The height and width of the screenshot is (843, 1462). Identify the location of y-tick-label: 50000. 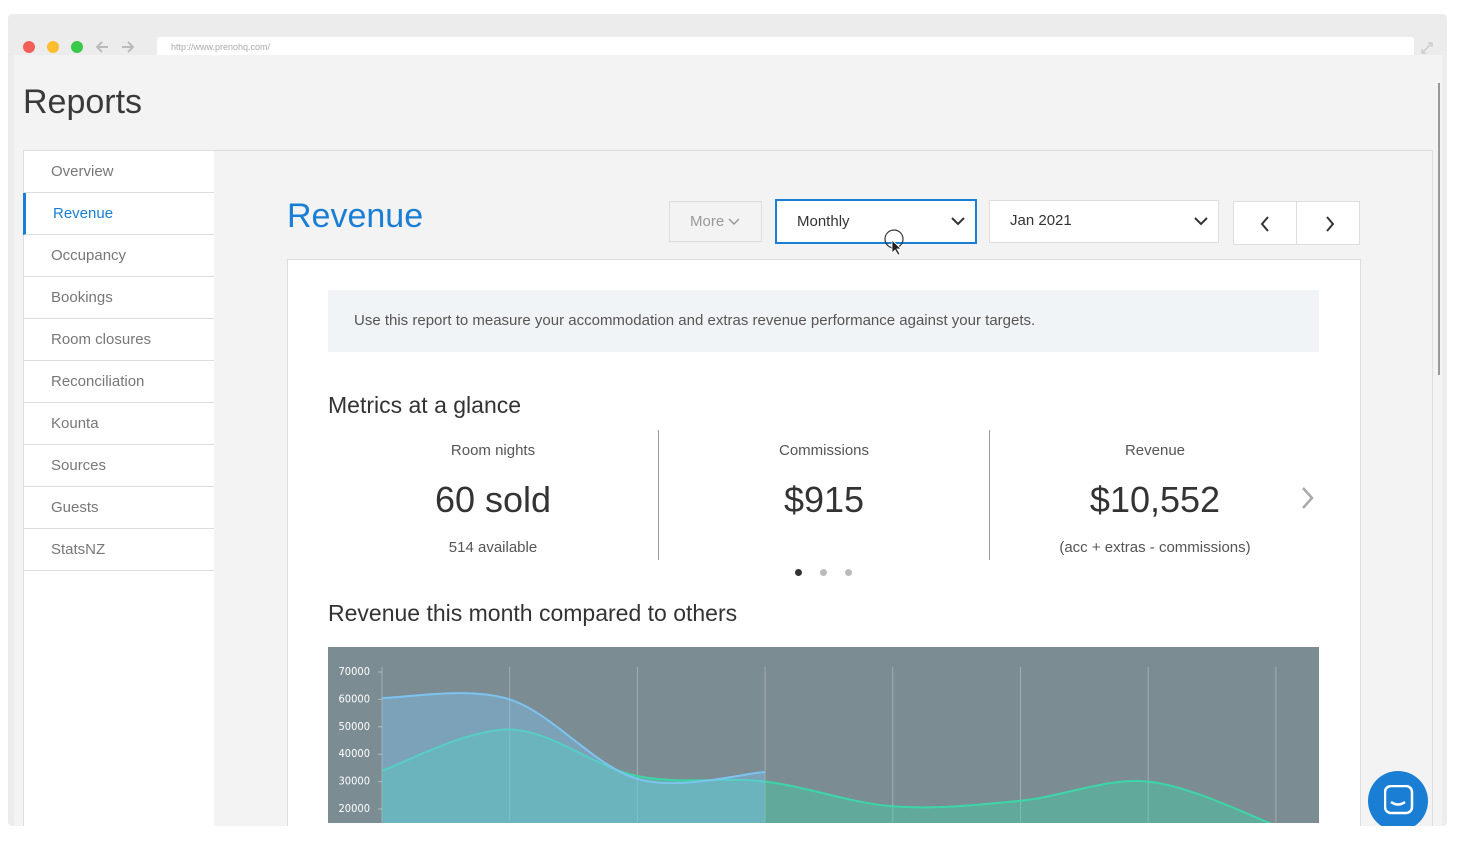
(354, 726).